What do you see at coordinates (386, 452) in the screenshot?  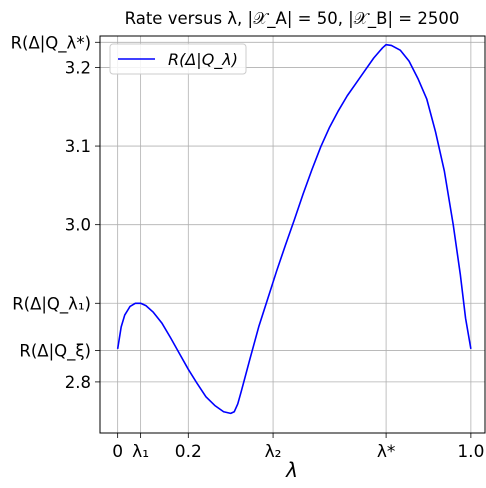 I see `x-tick-label: λ*` at bounding box center [386, 452].